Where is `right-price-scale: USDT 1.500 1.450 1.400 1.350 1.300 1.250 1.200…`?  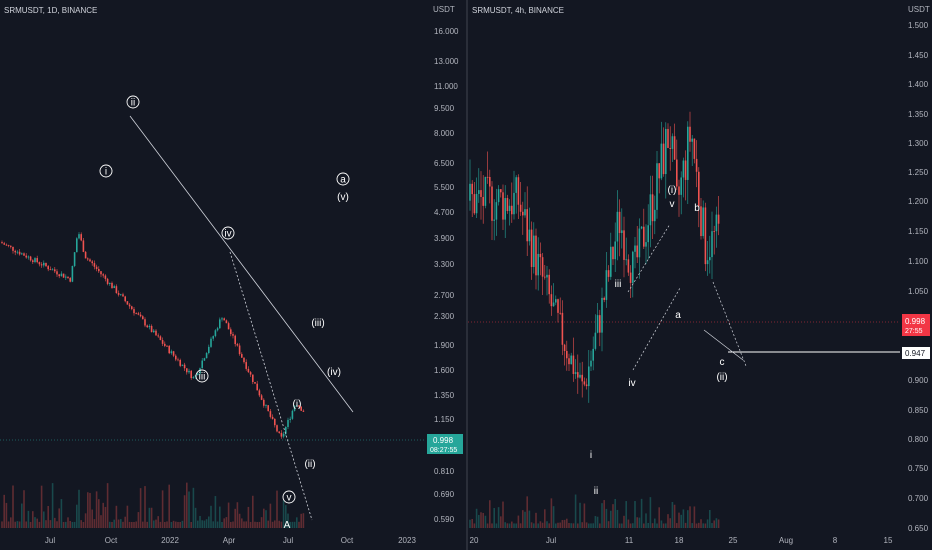
right-price-scale: USDT 1.500 1.450 1.400 1.350 1.300 1.250 1.200… is located at coordinates (916, 275).